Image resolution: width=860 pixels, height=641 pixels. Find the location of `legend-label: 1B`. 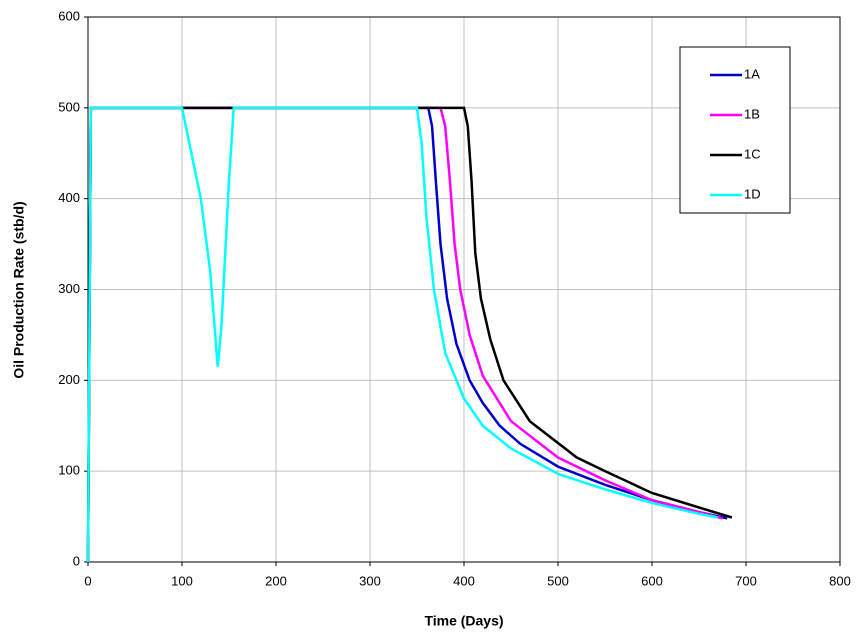

legend-label: 1B is located at coordinates (752, 113).